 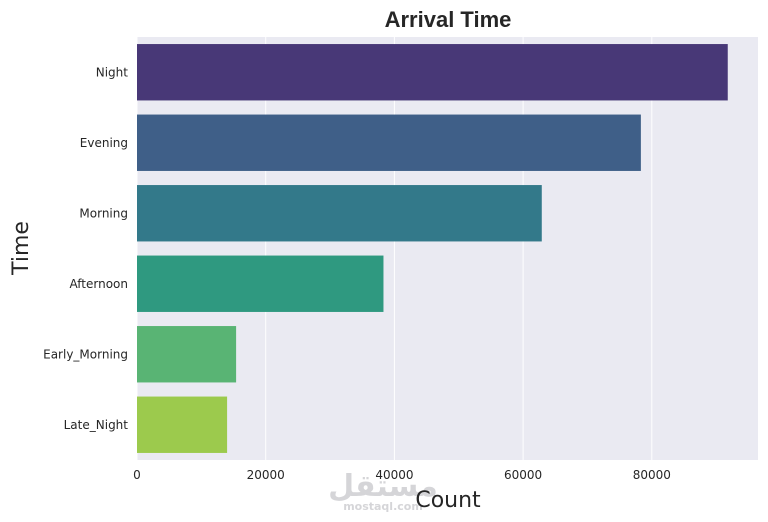 What do you see at coordinates (103, 213) in the screenshot?
I see `y-tick-label: Morning` at bounding box center [103, 213].